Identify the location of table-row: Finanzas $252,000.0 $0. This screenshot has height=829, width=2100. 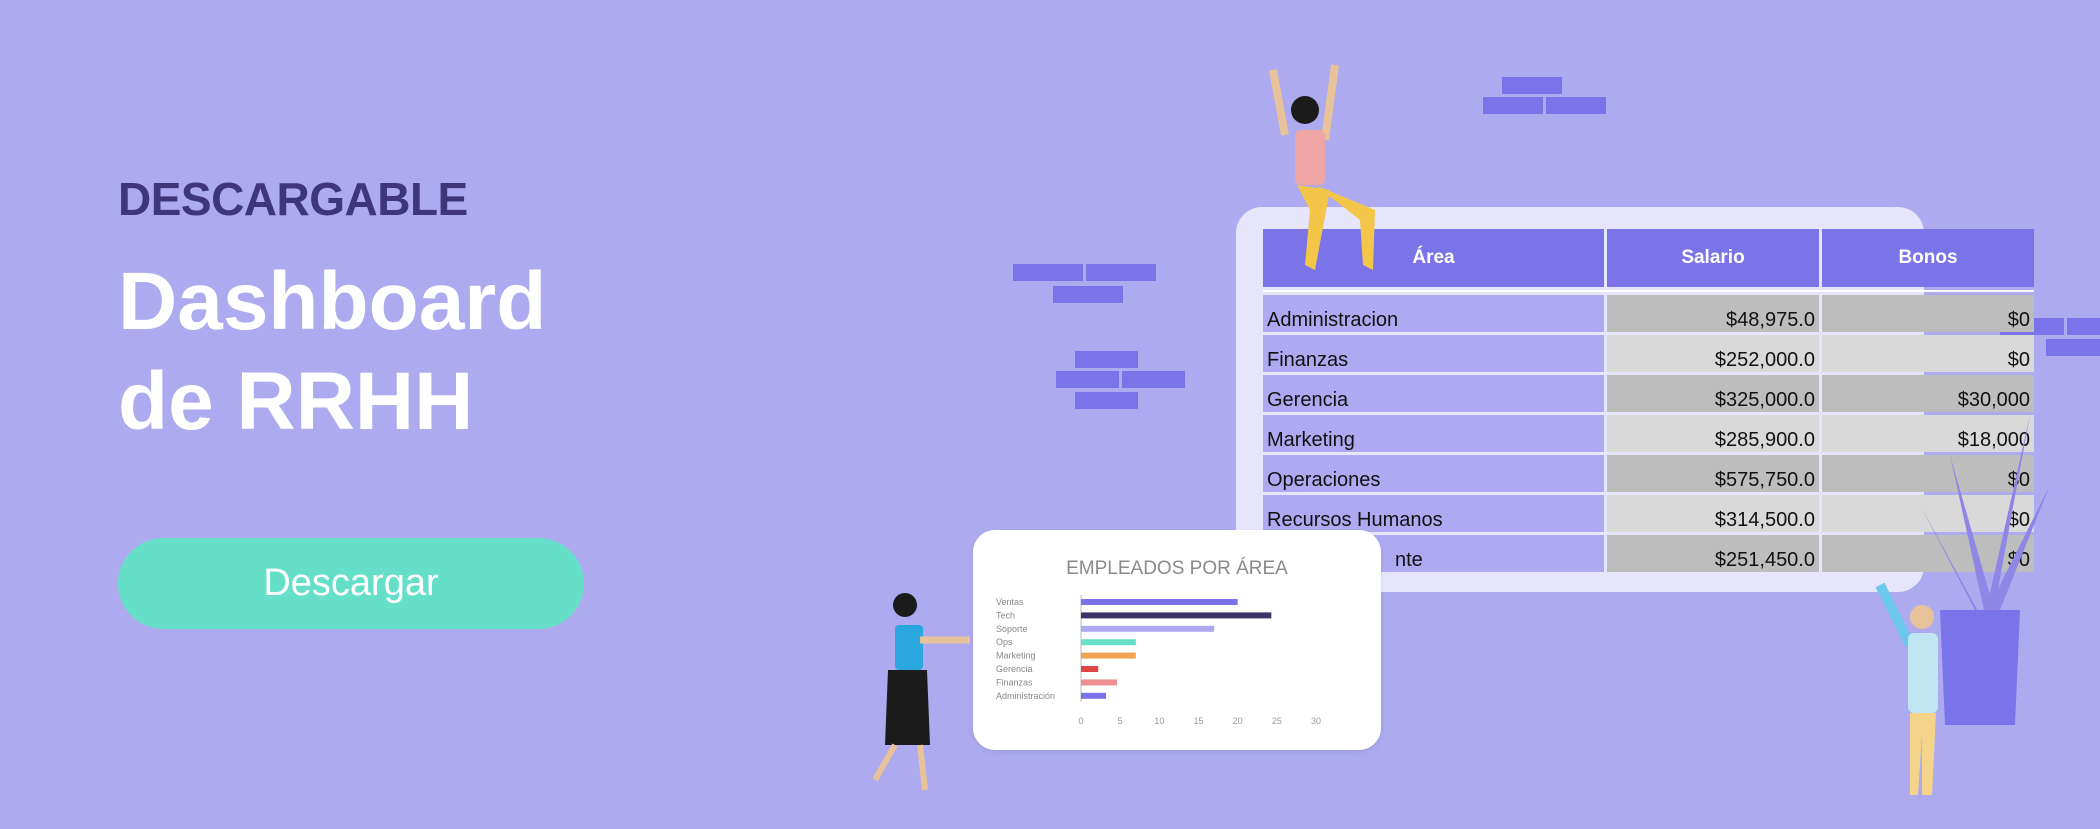
(1648, 353).